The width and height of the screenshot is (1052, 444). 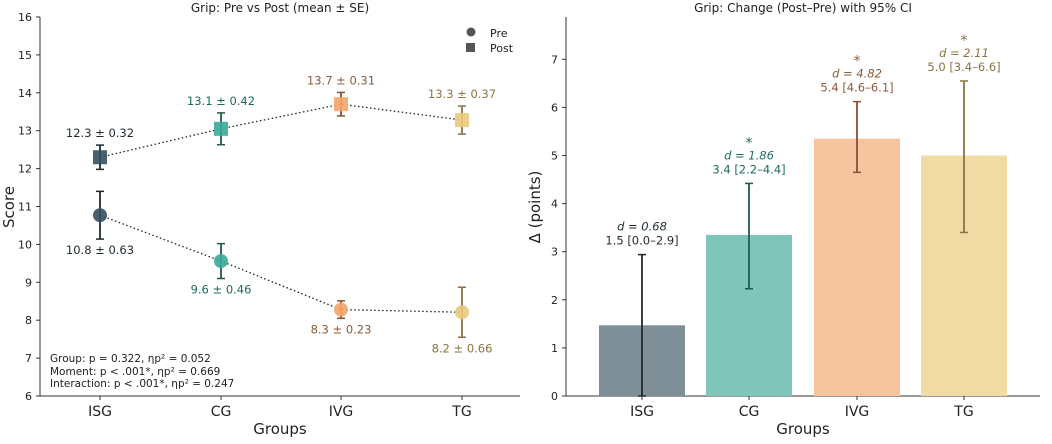 What do you see at coordinates (857, 74) in the screenshot?
I see `effect-size-label: d = 4.82` at bounding box center [857, 74].